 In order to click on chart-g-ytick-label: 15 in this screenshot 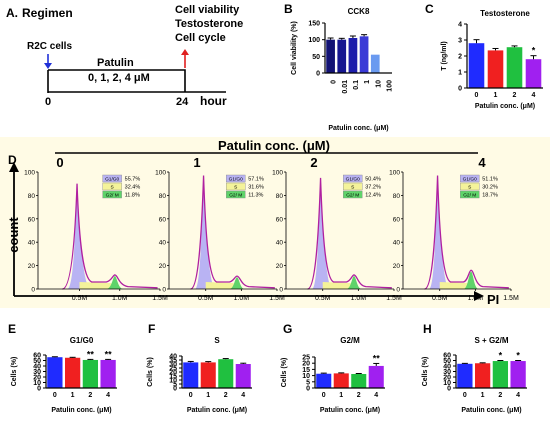, I will do `click(306, 370)`.